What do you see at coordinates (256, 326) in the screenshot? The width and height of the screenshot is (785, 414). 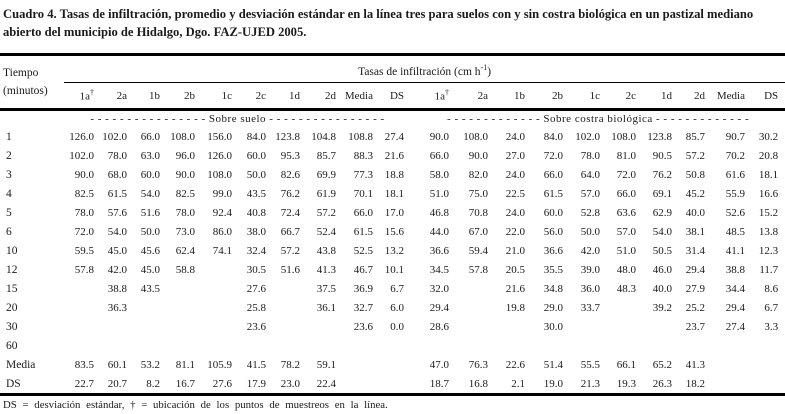 I see `value-cell: 23.6` at bounding box center [256, 326].